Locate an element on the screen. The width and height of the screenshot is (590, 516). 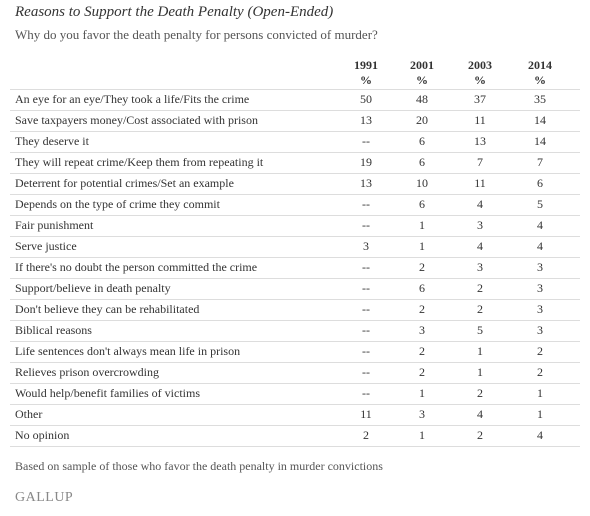
row-label: Fair punishment is located at coordinates (54, 225).